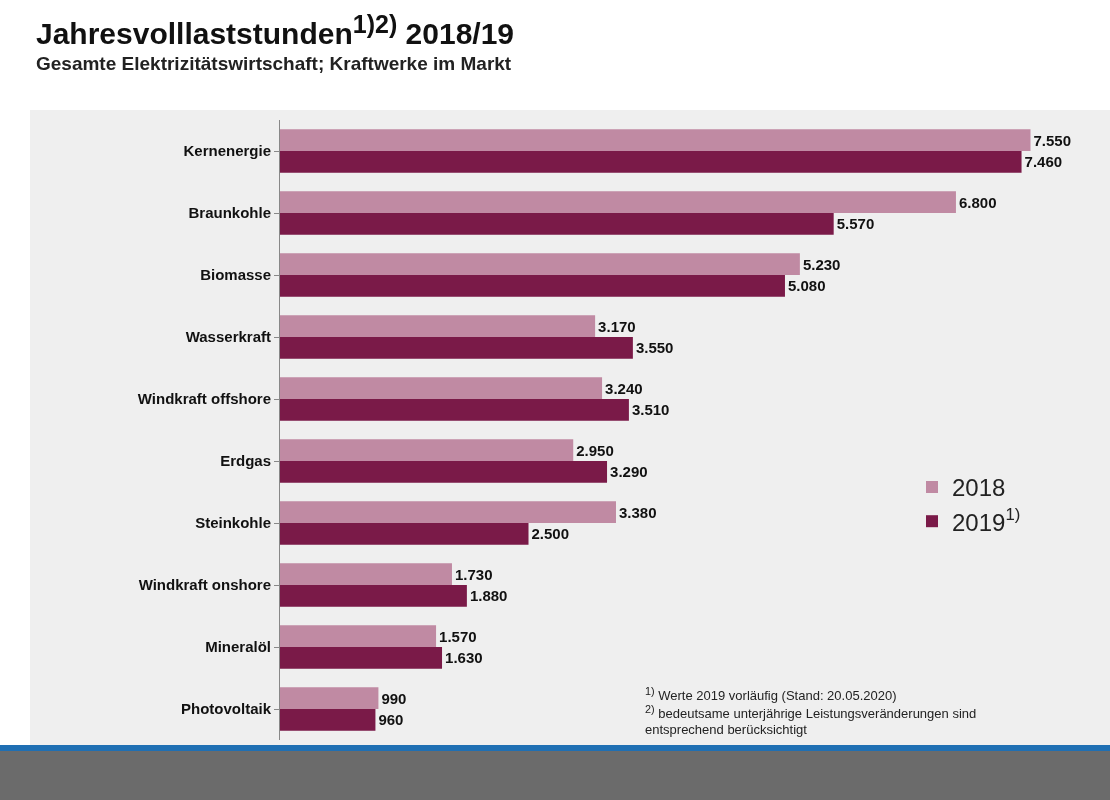 The height and width of the screenshot is (800, 1110). What do you see at coordinates (821, 264) in the screenshot?
I see `data-label: 5.230` at bounding box center [821, 264].